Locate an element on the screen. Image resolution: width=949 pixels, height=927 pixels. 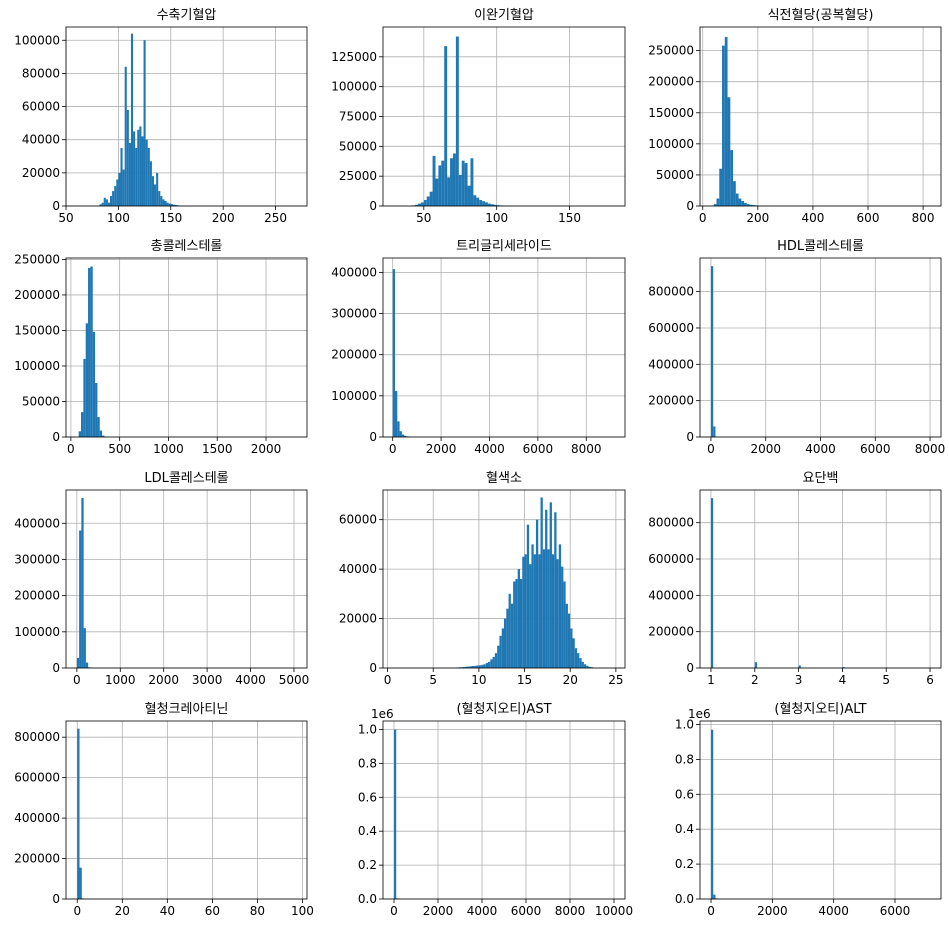
y-tick-label: 0.6 is located at coordinates (367, 797).